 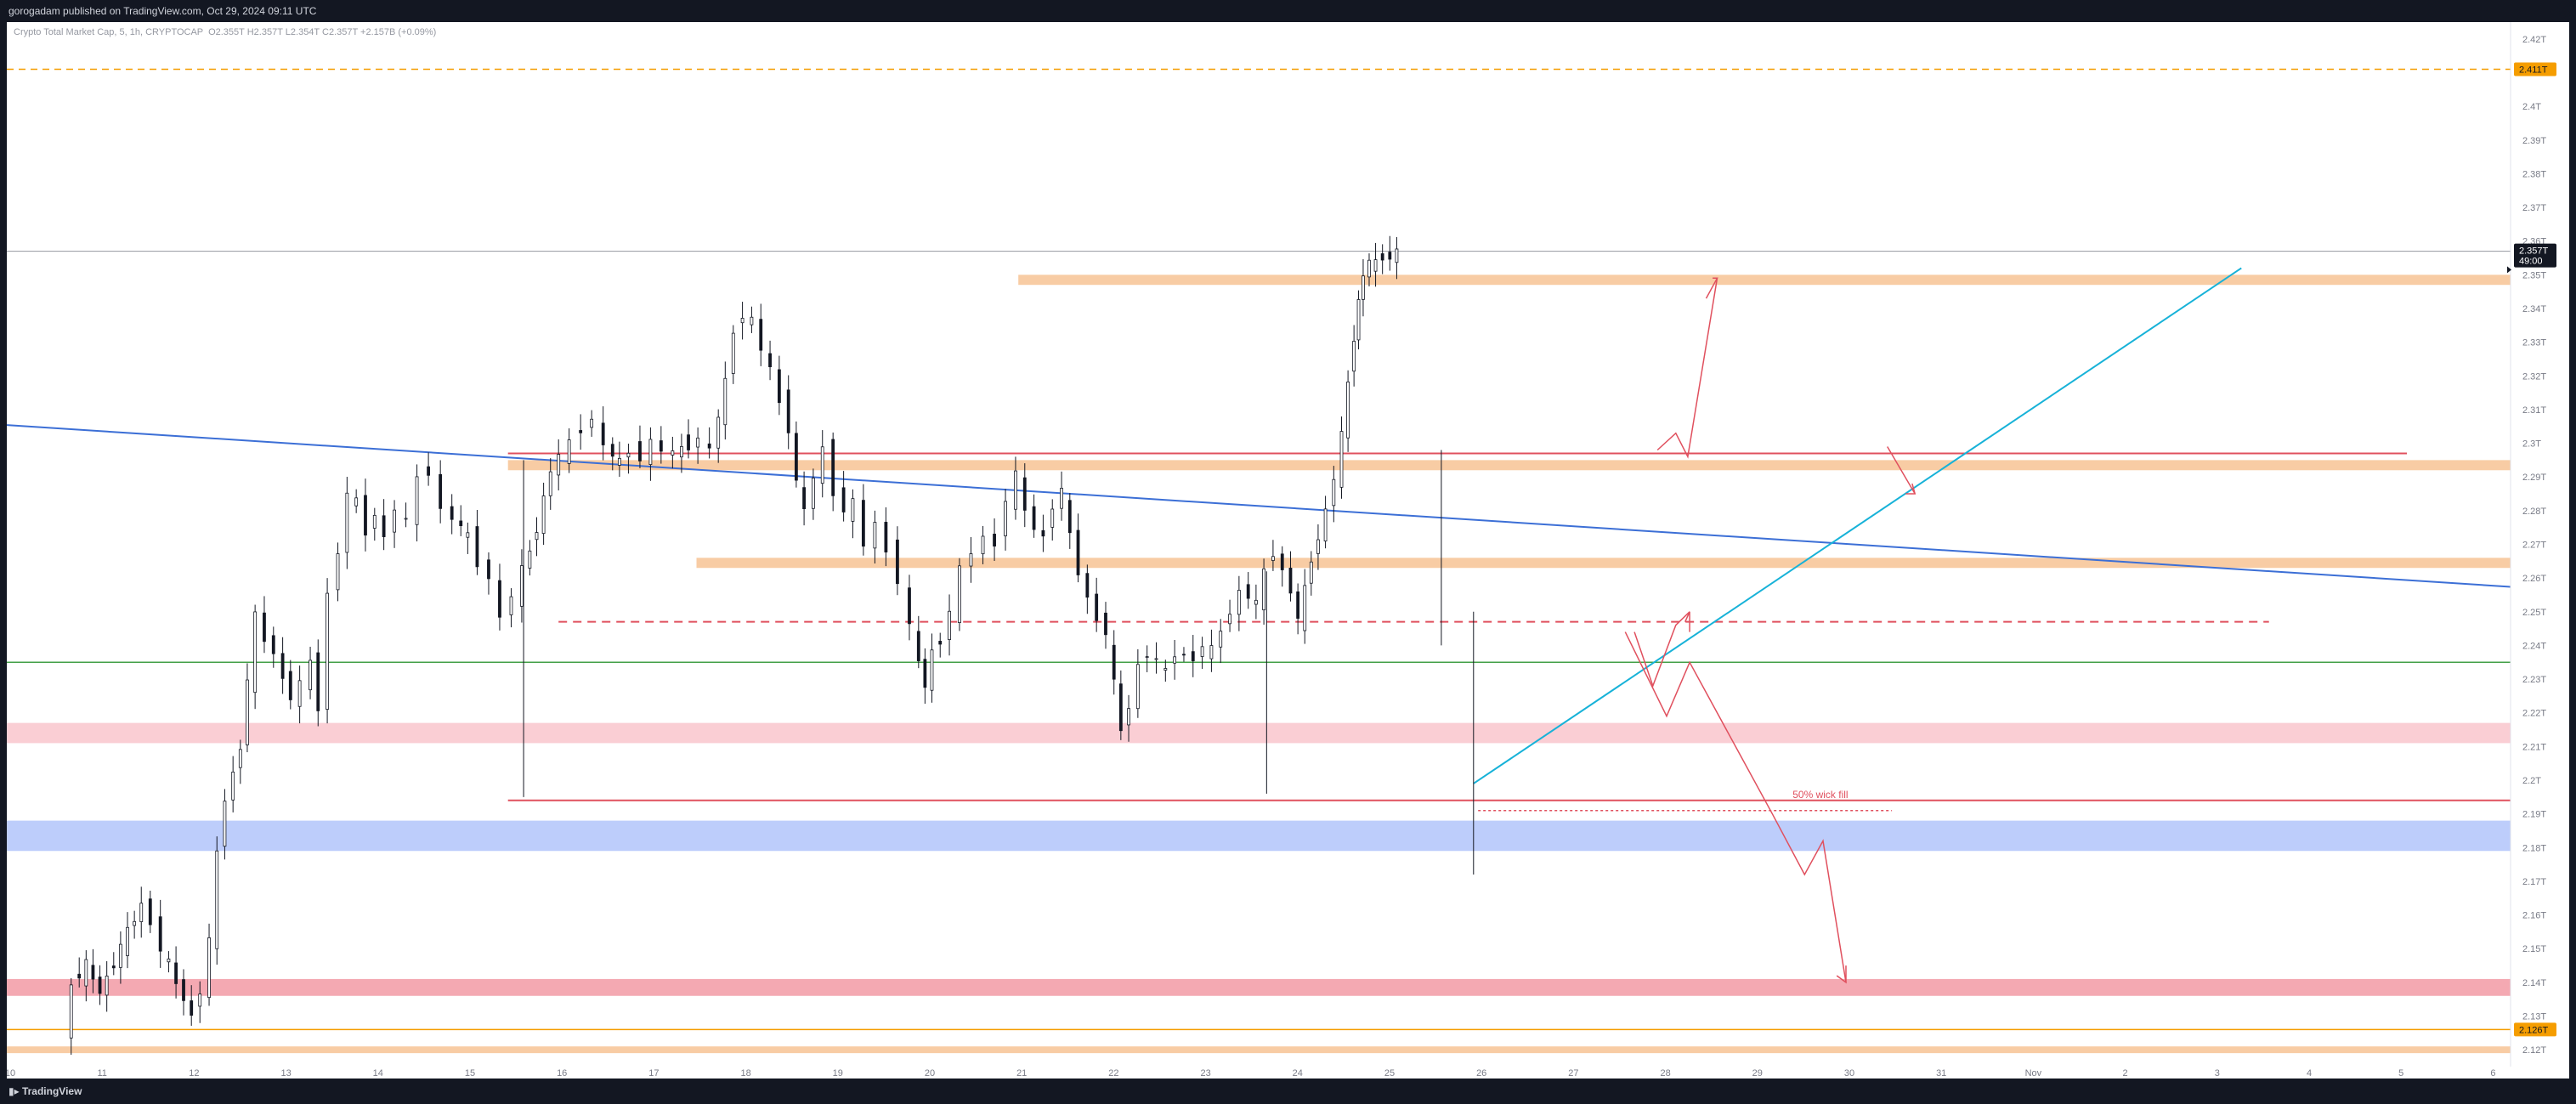 I want to click on price-tick-label: 2.21T, so click(x=2534, y=747).